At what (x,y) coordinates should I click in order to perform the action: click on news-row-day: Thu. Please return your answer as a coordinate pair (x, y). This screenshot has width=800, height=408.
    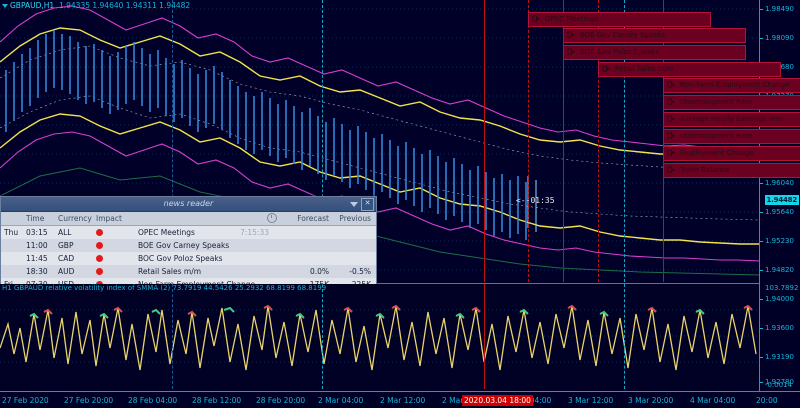
    Looking at the image, I should click on (11, 232).